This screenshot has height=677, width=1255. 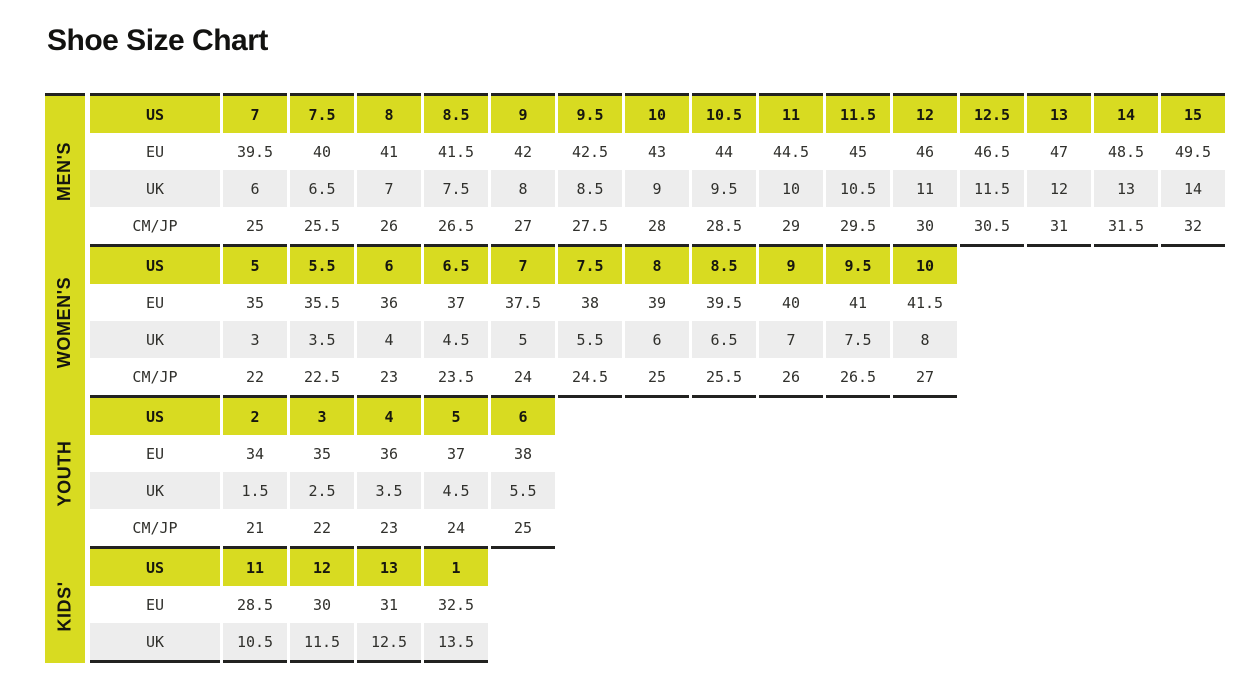 I want to click on row-womens-uk: UK 3 3.5 4 4.5 5 5.5 6 6.5 7 7.5 8, so click(x=523, y=339).